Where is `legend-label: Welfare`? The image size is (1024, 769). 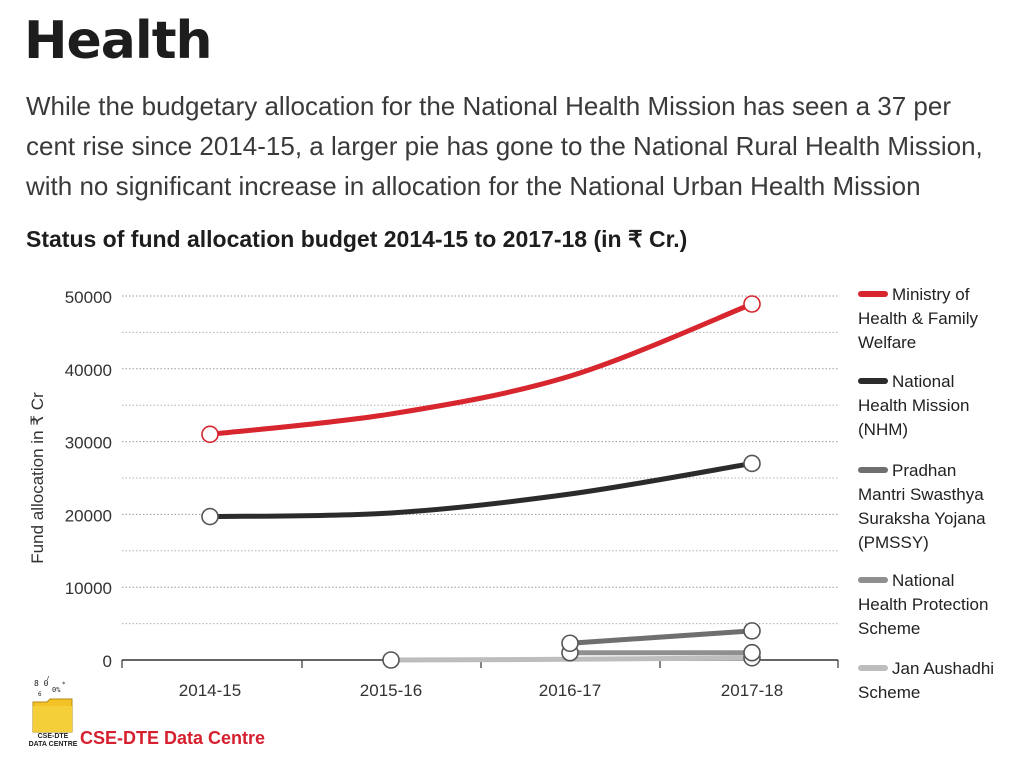
legend-label: Welfare is located at coordinates (938, 343).